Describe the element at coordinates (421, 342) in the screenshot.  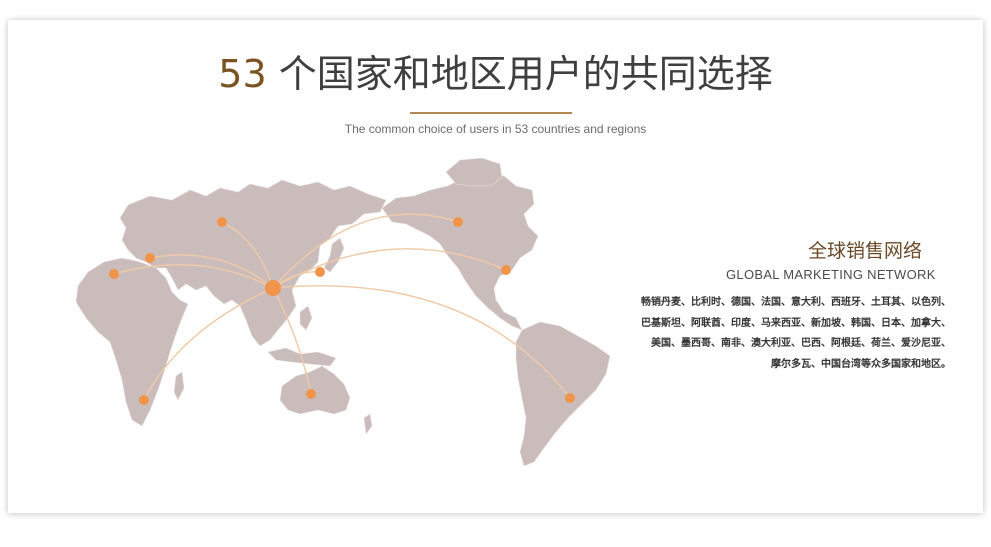
I see `route-brazil` at that location.